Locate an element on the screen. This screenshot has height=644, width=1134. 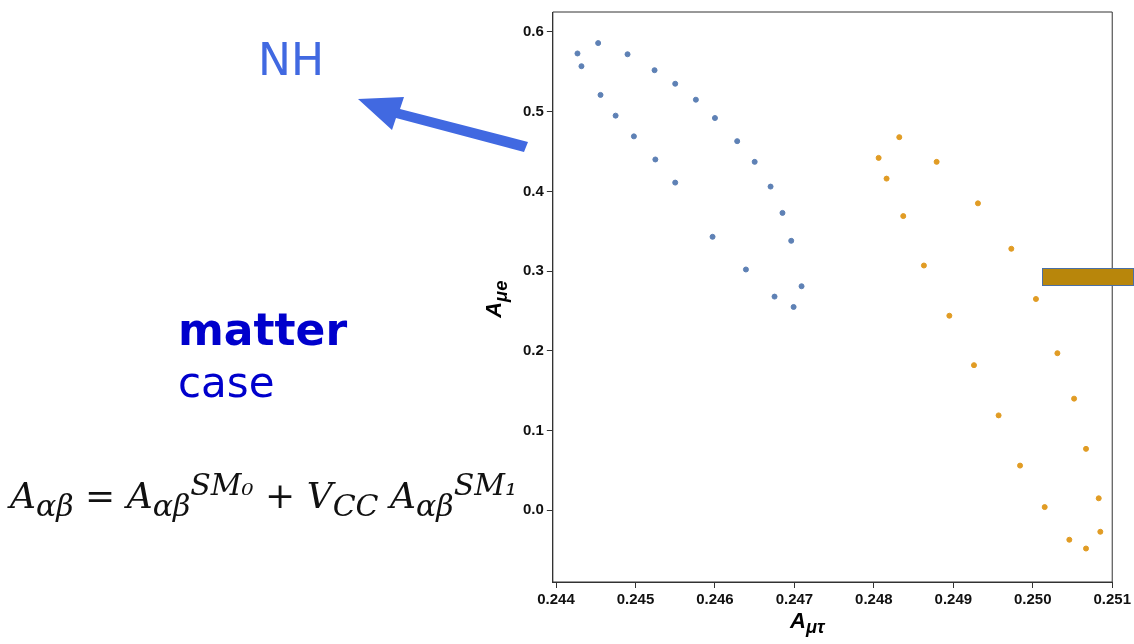
x-tick-label: 0.251 is located at coordinates (1112, 599).